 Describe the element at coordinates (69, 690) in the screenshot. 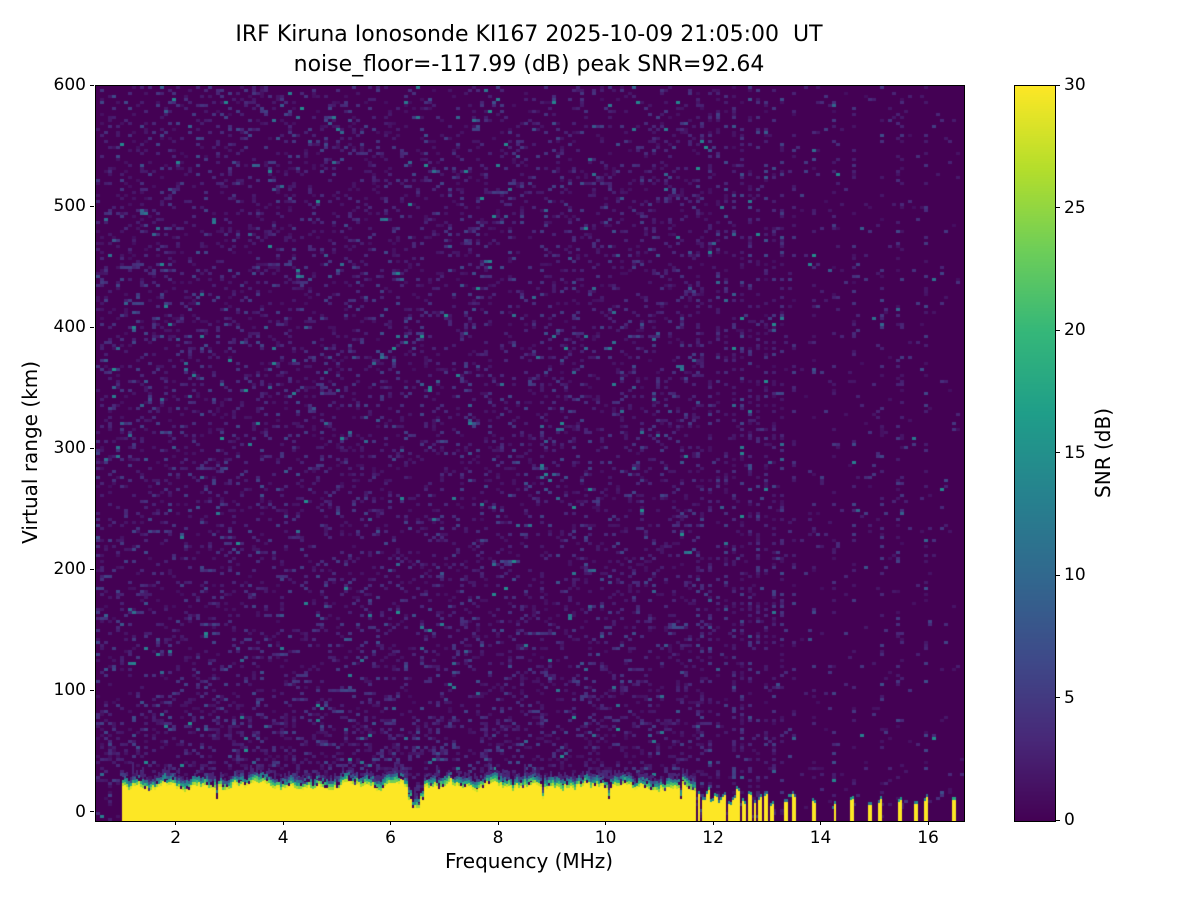

I see `y-tick-label: 100` at that location.